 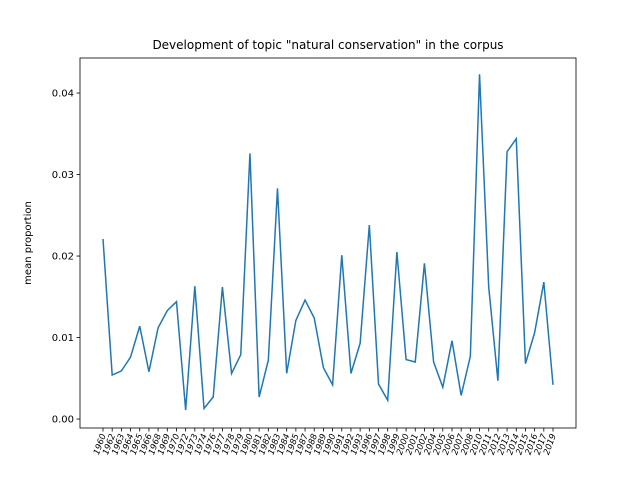 What do you see at coordinates (63, 338) in the screenshot?
I see `y-tick-label: 0.01` at bounding box center [63, 338].